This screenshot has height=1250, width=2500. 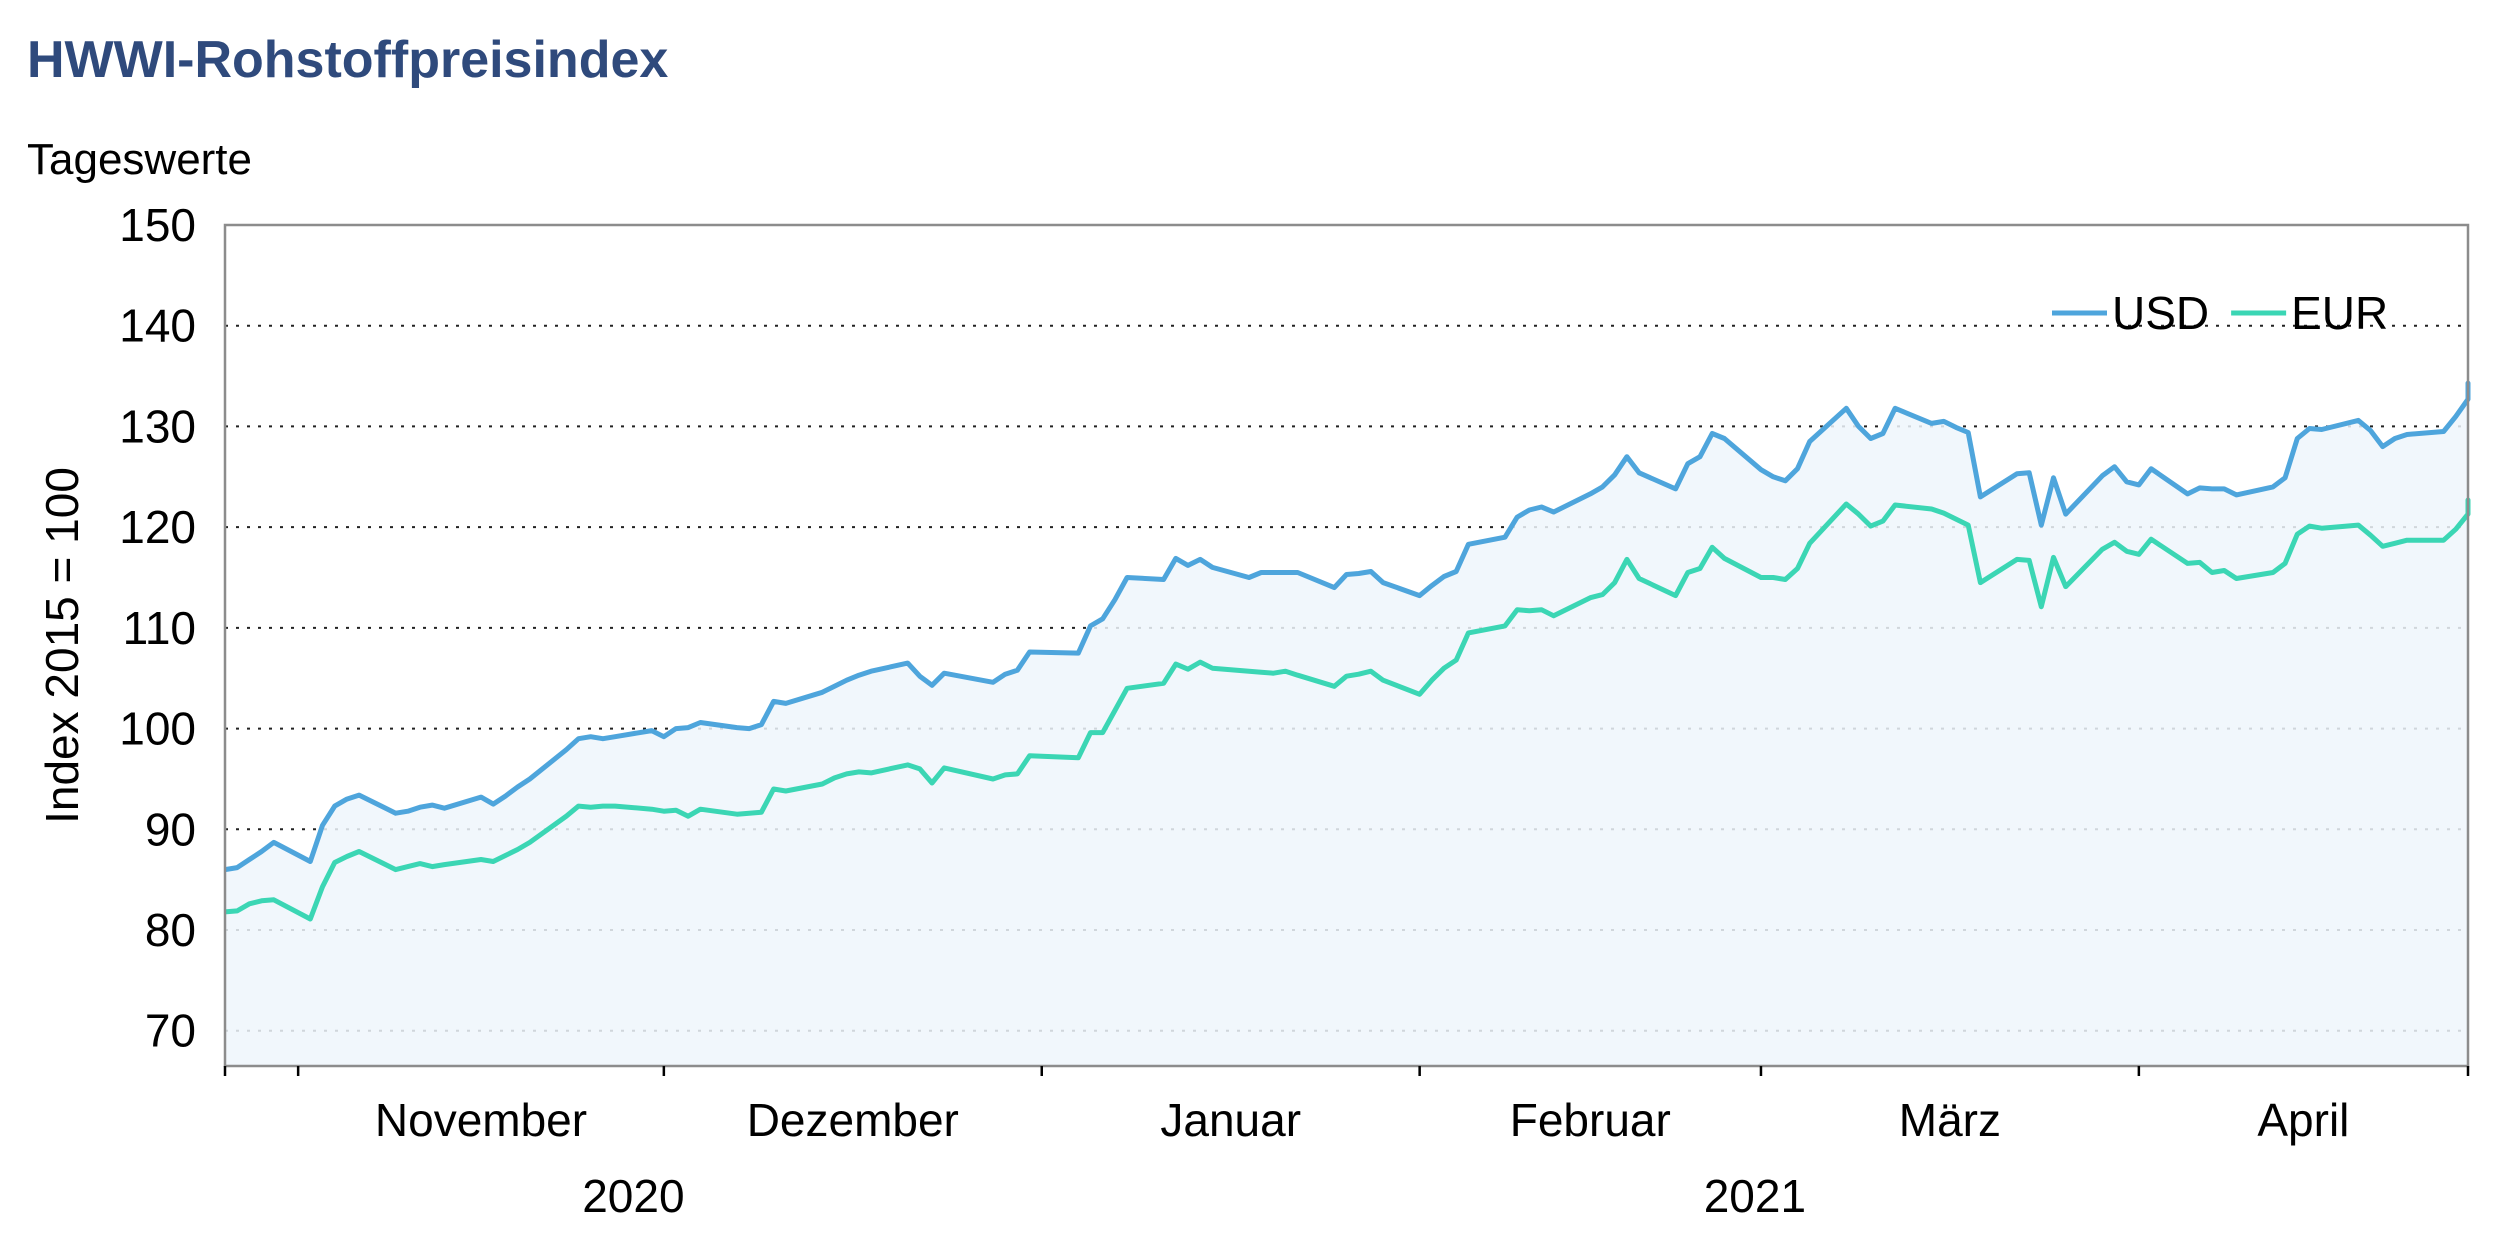 I want to click on y-tick-label: 110, so click(x=159, y=628).